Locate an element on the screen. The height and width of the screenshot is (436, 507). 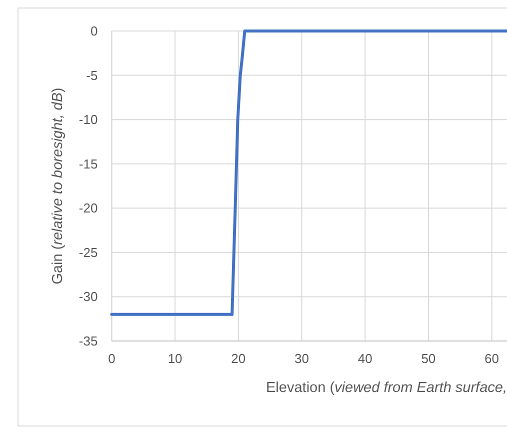
x-tick-label: 10 is located at coordinates (175, 358).